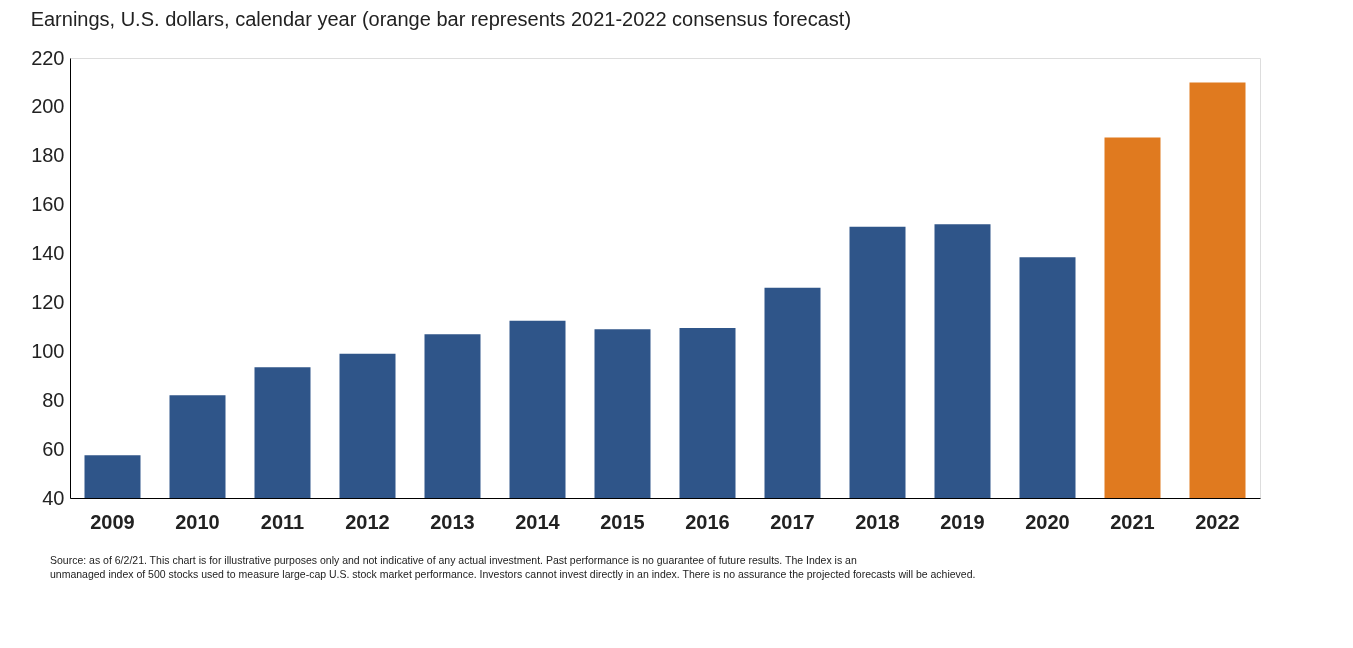  Describe the element at coordinates (622, 521) in the screenshot. I see `x-tick-label: 2015` at that location.